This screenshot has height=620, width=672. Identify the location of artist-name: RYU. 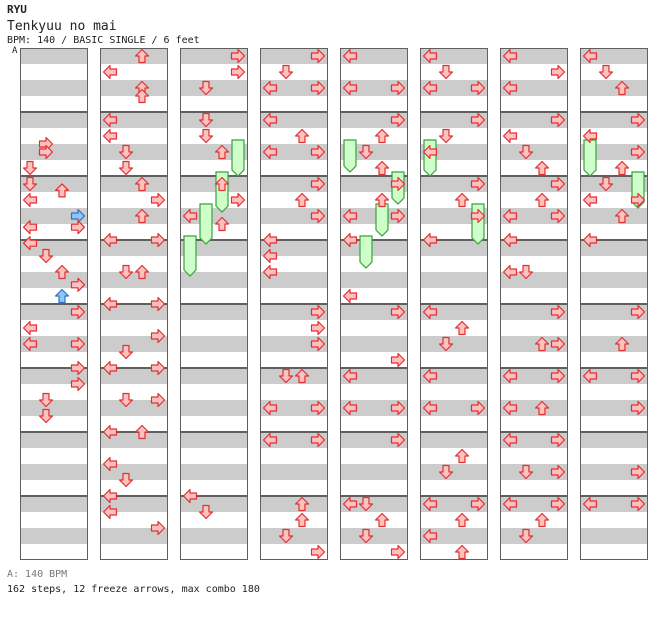
(17, 9).